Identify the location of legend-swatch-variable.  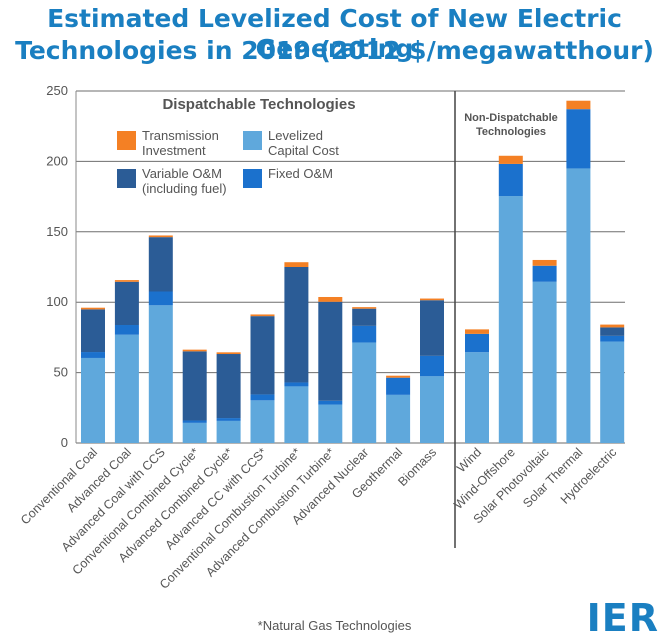
(126, 178).